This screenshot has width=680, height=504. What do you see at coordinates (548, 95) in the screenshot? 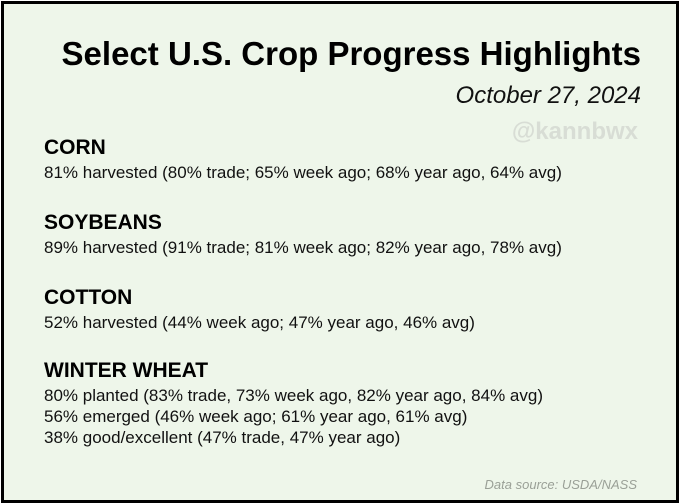
I see `report-date: October 27, 2024` at bounding box center [548, 95].